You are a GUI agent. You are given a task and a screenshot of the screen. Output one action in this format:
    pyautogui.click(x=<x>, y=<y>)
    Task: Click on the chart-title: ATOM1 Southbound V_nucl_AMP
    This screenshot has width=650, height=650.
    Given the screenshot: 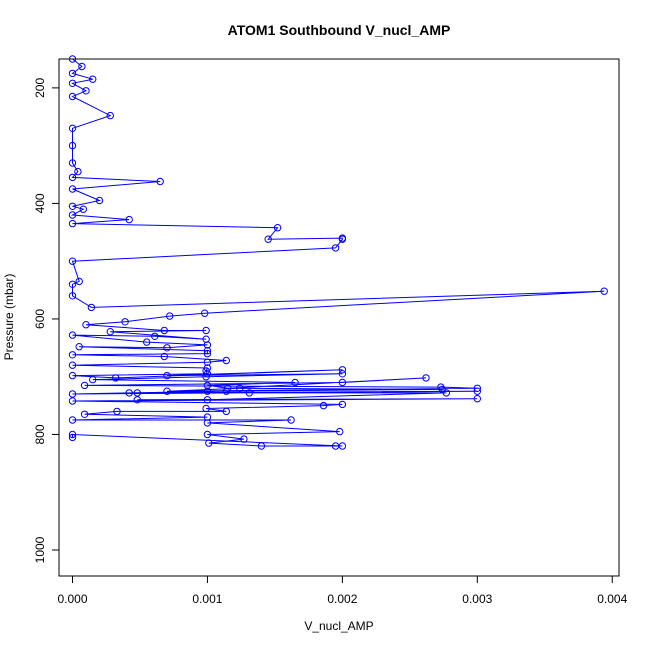 What is the action you would take?
    pyautogui.click(x=339, y=30)
    